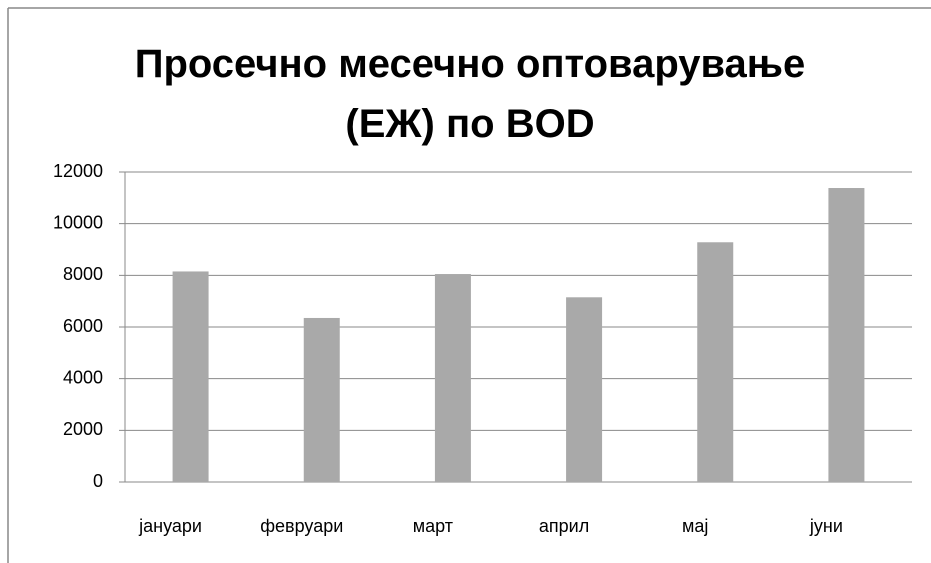 The height and width of the screenshot is (563, 931). Describe the element at coordinates (83, 429) in the screenshot. I see `y-tick-label: 2000` at that location.